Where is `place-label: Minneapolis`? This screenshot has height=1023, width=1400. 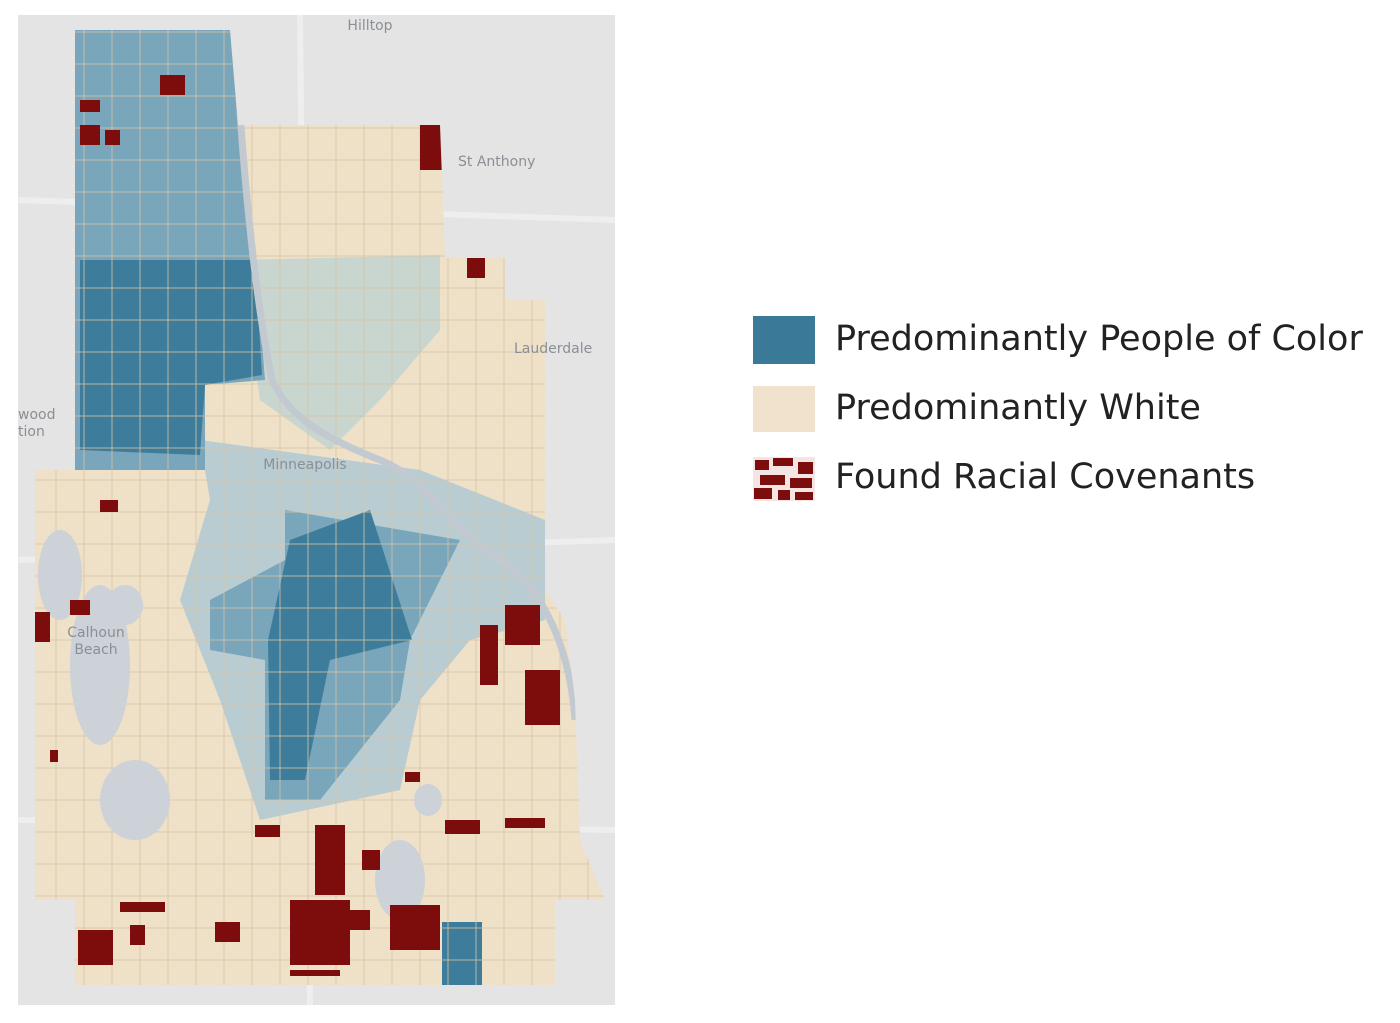
place-label: Minneapolis is located at coordinates (304, 465).